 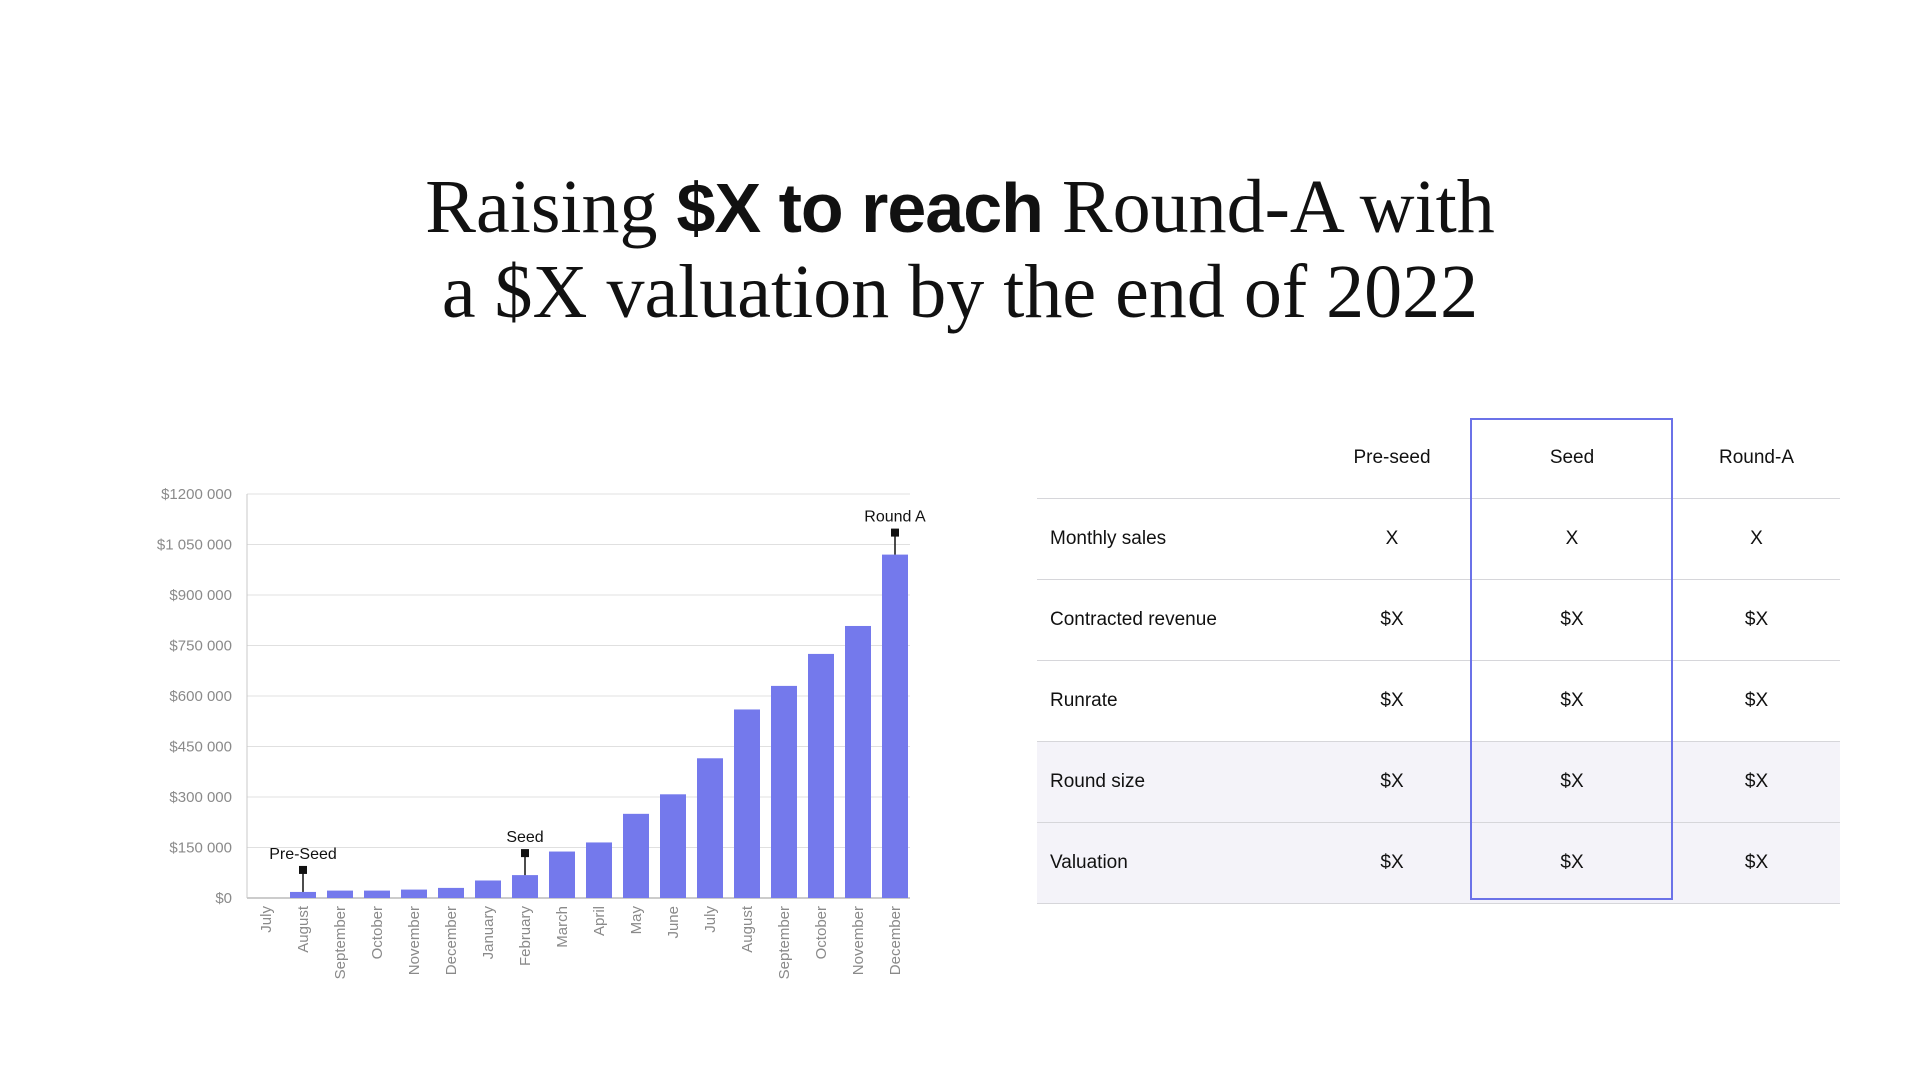 I want to click on header-round-a: Round-A, so click(x=1756, y=457).